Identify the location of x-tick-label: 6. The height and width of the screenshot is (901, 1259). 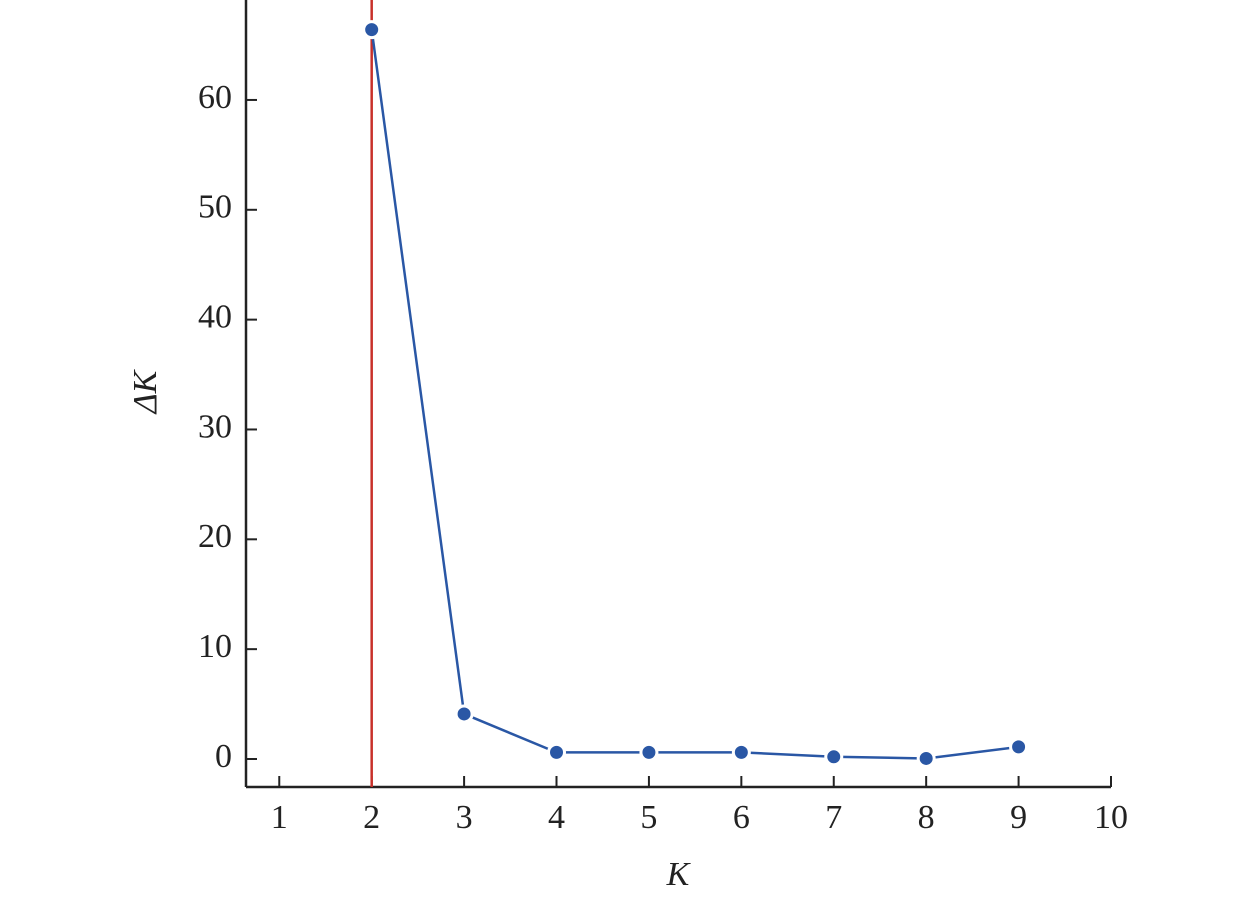
(741, 817).